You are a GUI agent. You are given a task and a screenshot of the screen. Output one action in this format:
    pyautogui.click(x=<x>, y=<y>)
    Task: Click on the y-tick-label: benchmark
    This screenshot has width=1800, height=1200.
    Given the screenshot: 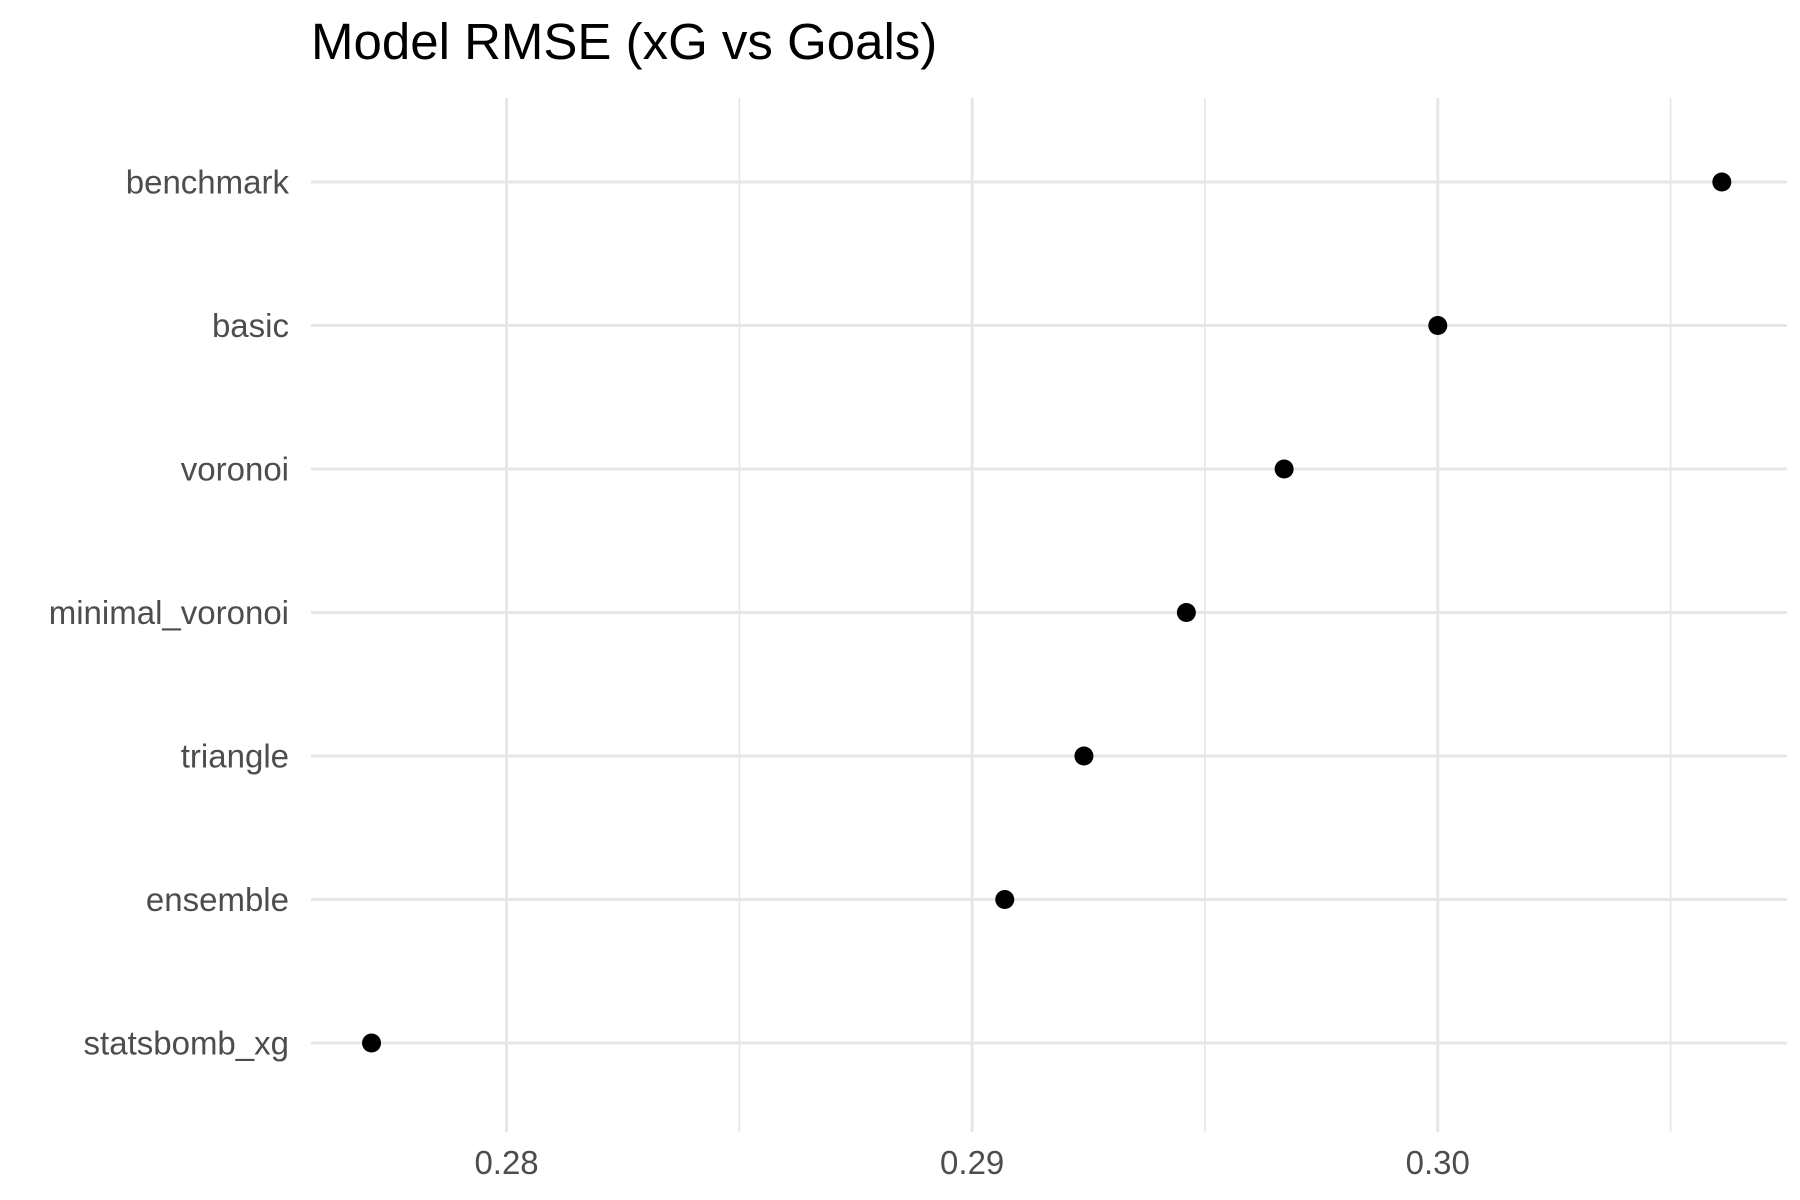 What is the action you would take?
    pyautogui.click(x=208, y=182)
    